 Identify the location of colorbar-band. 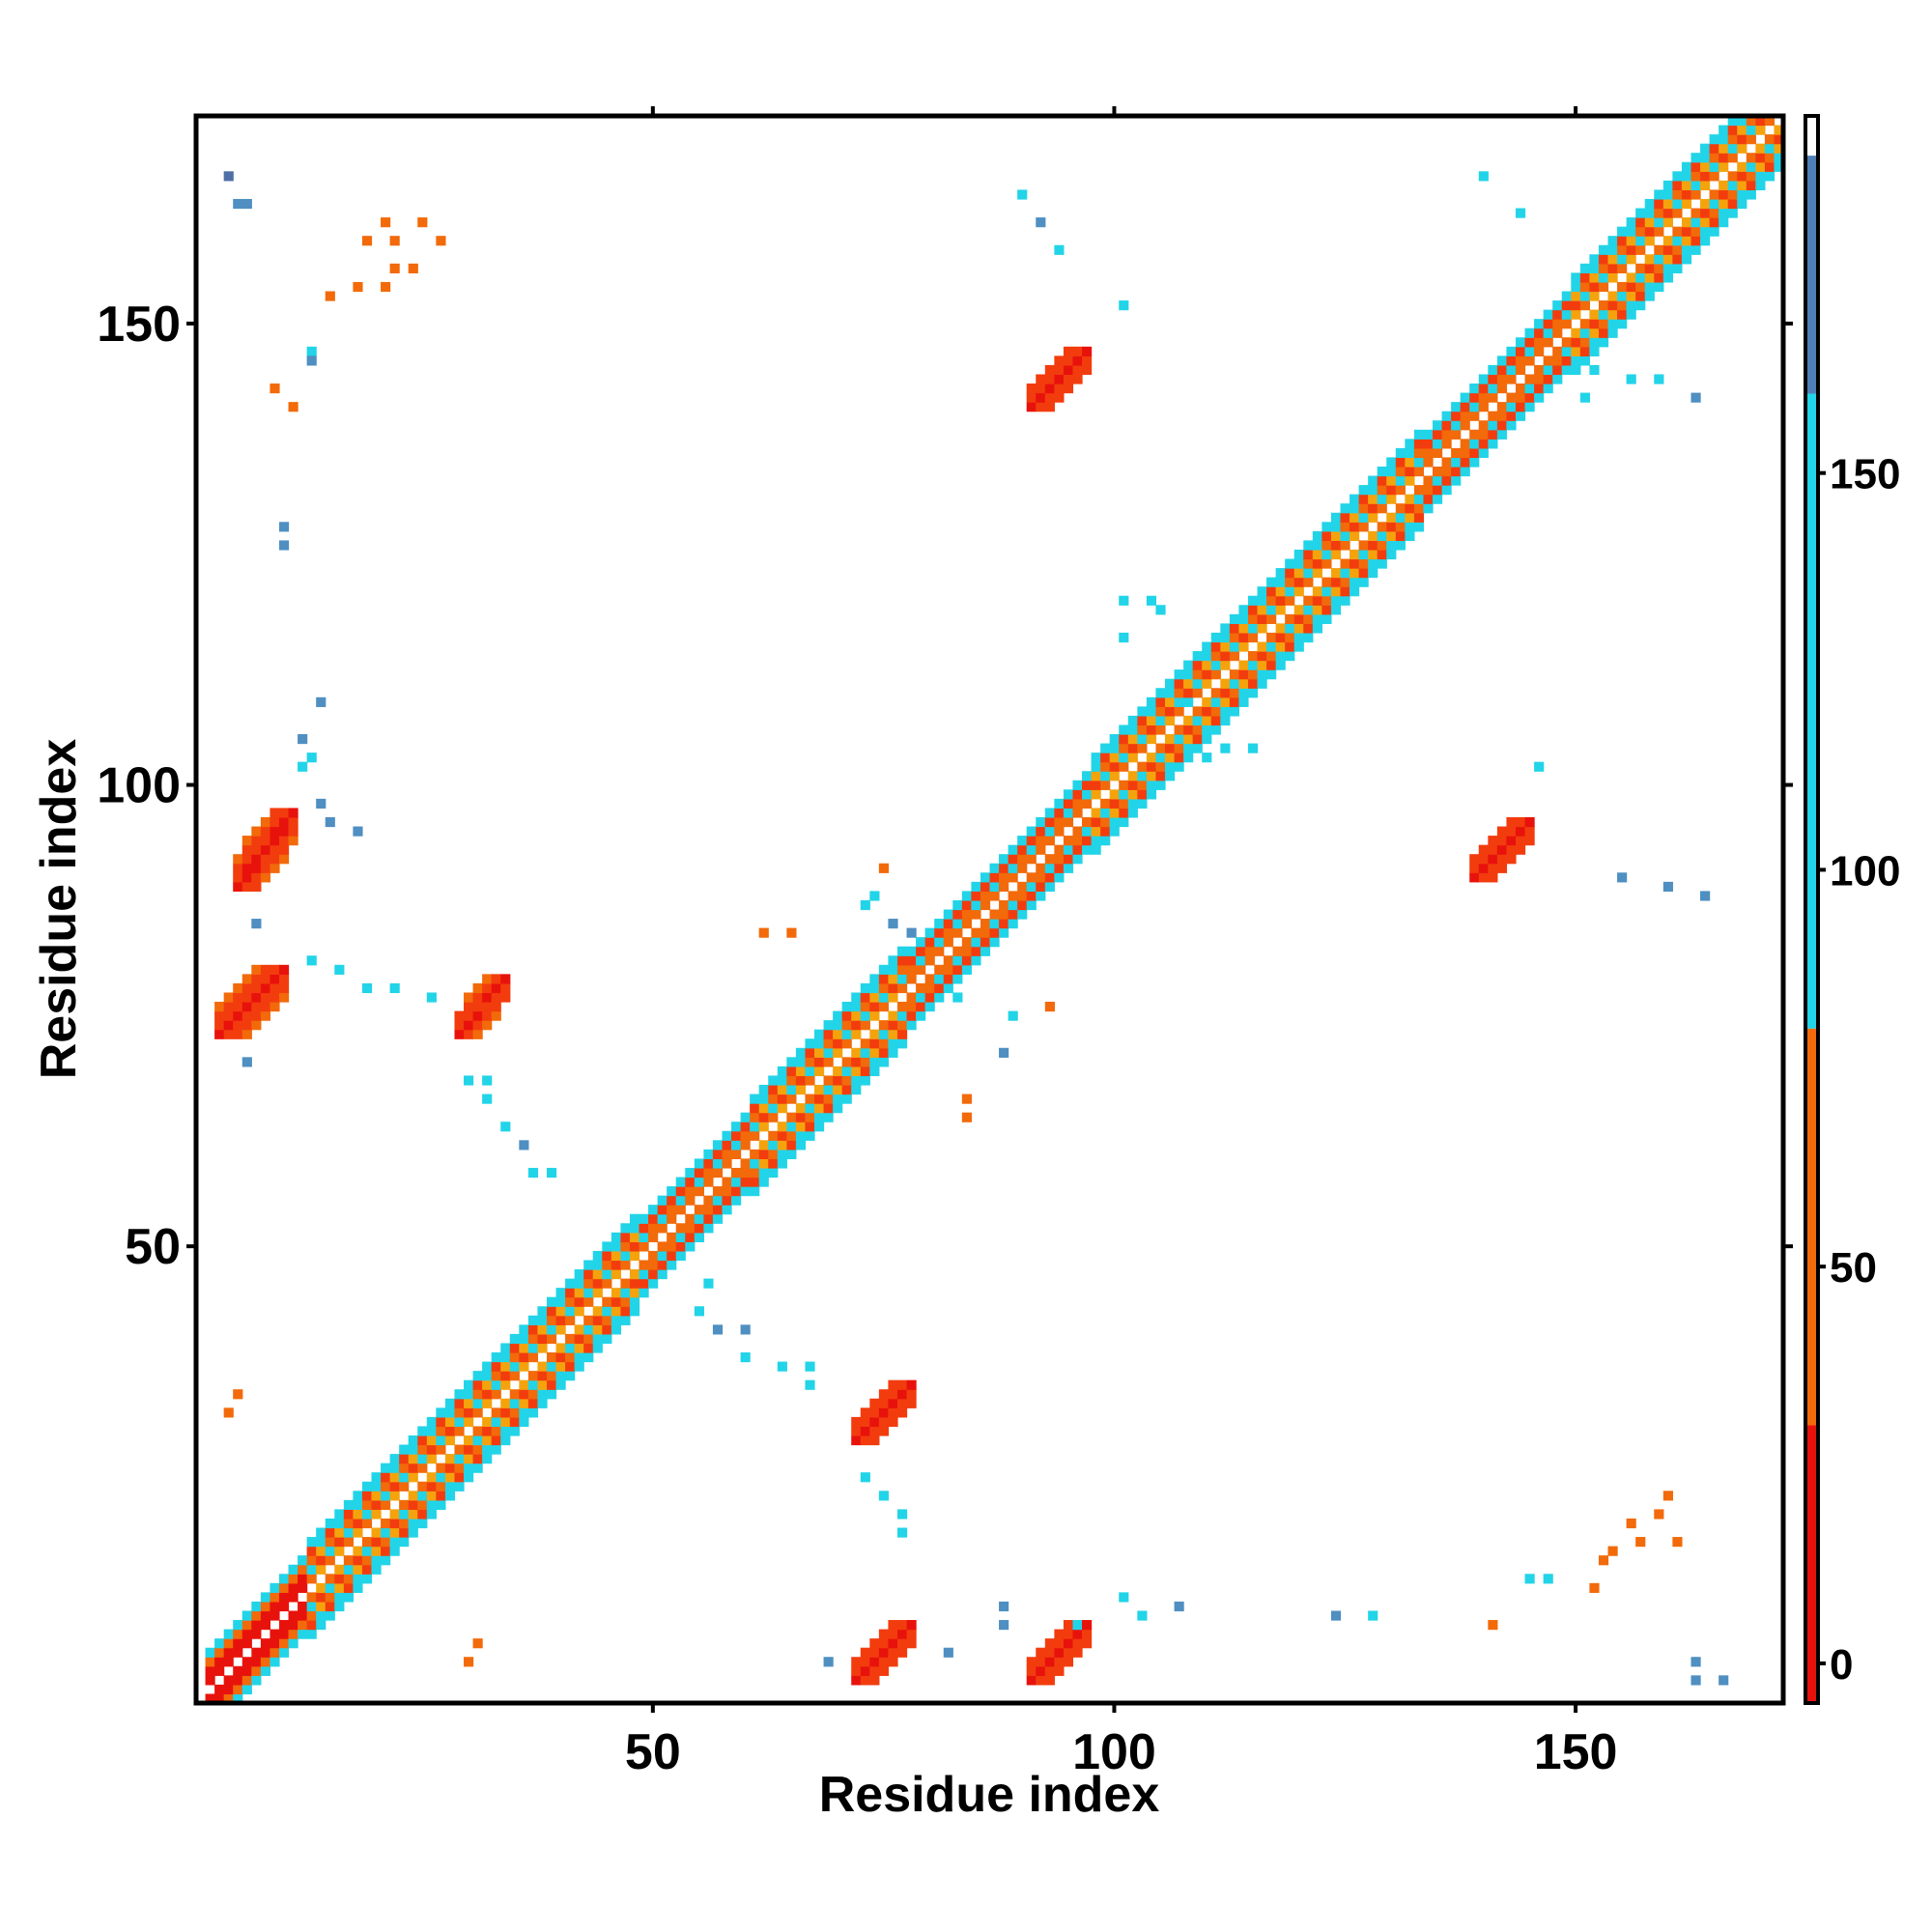
(1811, 1564).